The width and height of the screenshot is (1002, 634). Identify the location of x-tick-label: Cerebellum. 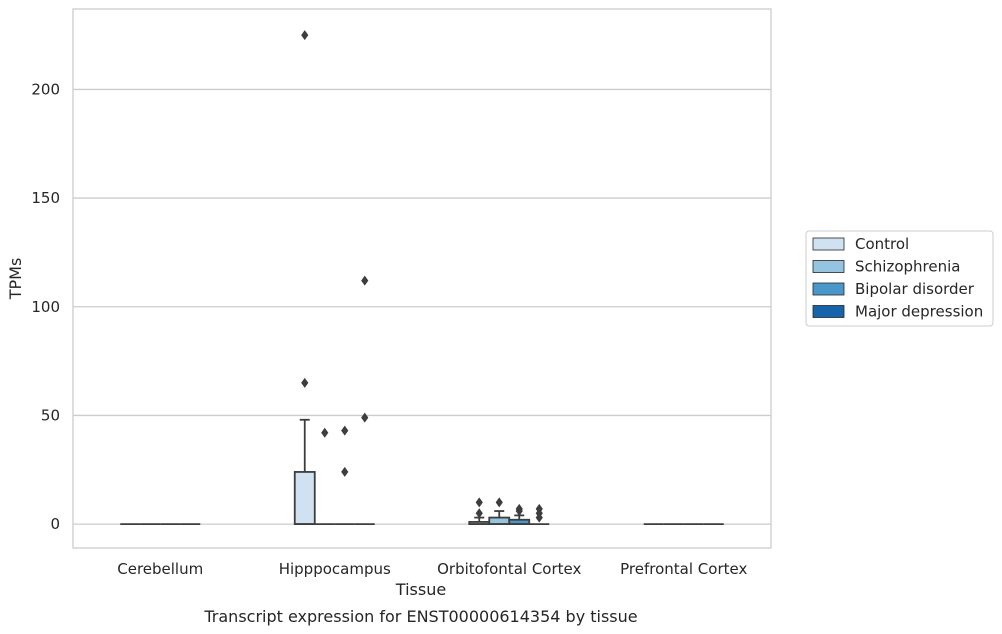
(160, 569).